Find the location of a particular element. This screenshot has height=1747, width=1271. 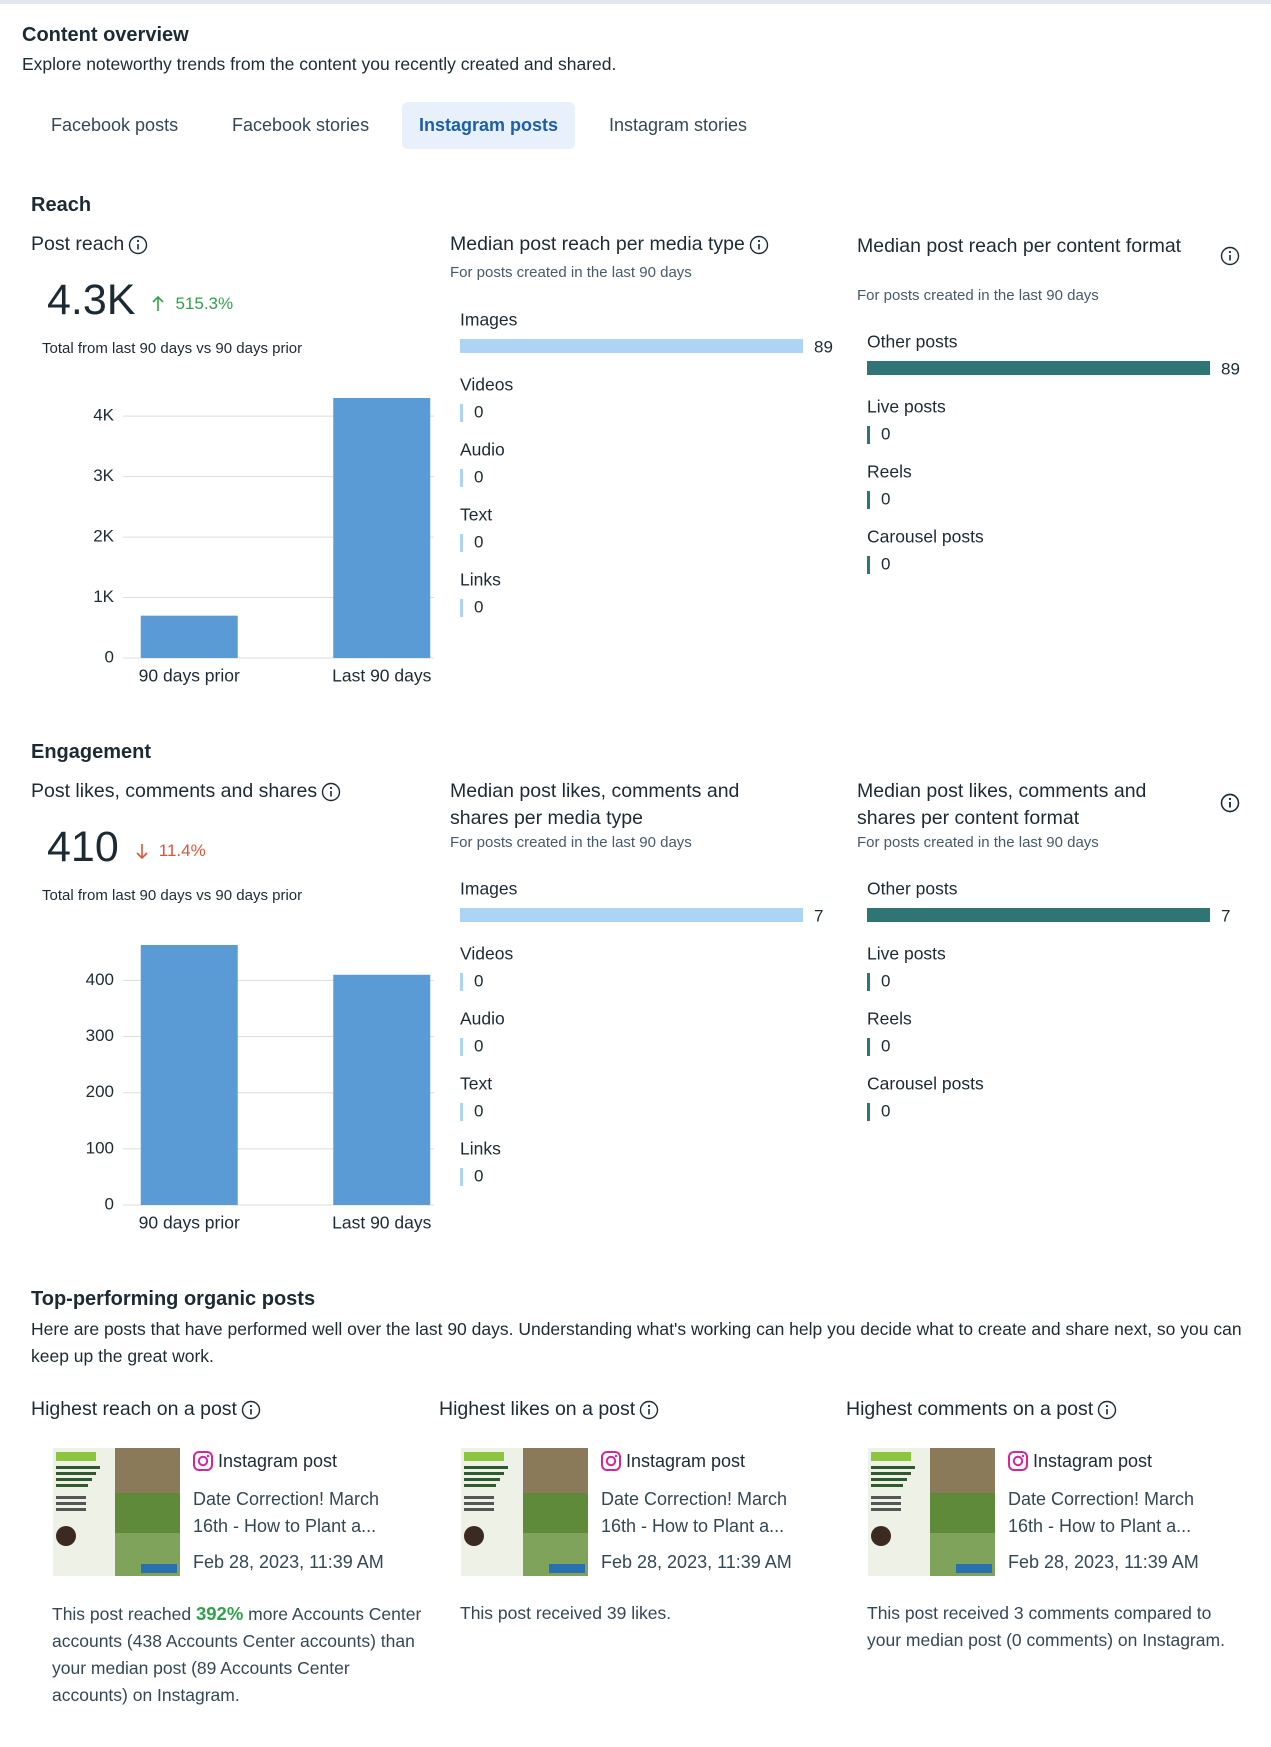

y-tick-label: 3K is located at coordinates (103, 475).